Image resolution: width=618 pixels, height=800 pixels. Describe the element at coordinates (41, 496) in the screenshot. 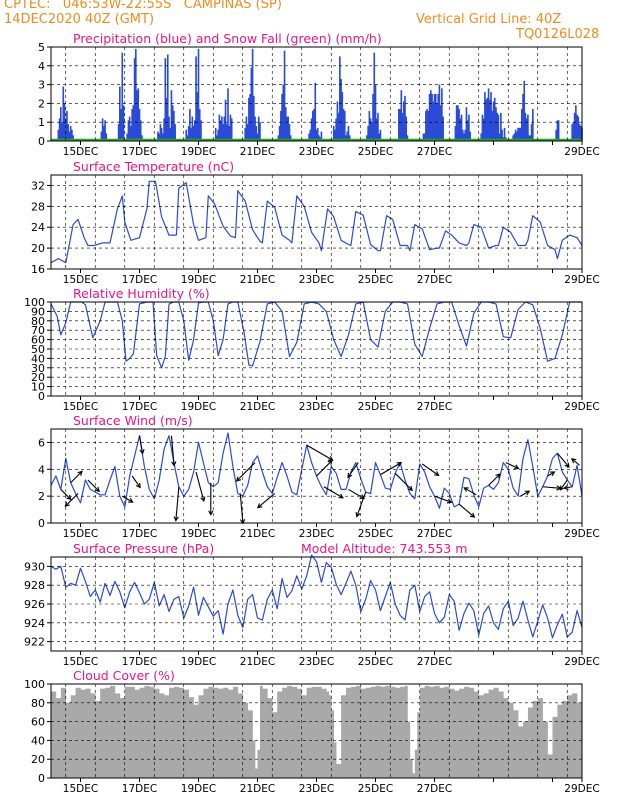

I see `y-tick-label: 2` at that location.